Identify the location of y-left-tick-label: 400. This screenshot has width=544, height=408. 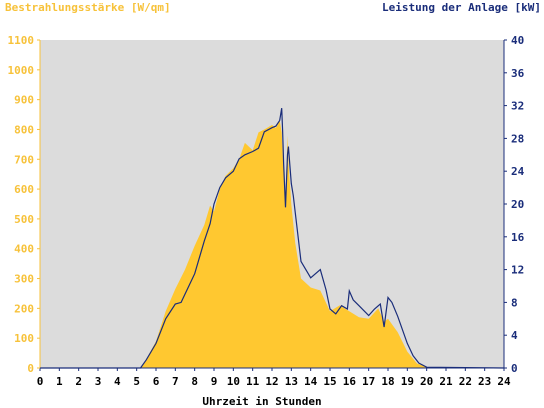
(24, 249).